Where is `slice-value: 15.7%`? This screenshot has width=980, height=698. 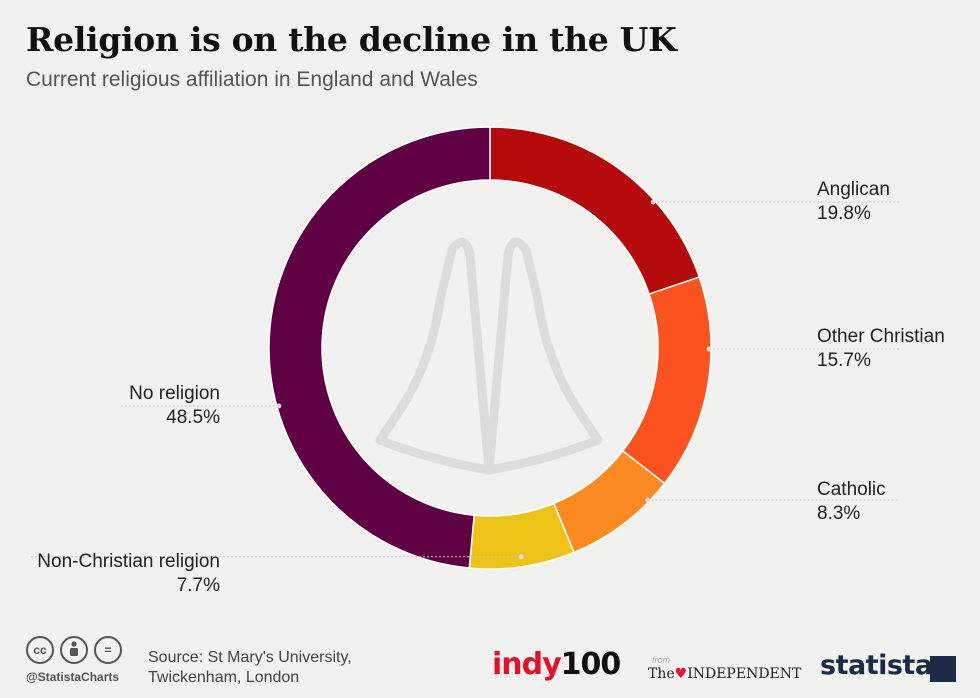
slice-value: 15.7% is located at coordinates (844, 360).